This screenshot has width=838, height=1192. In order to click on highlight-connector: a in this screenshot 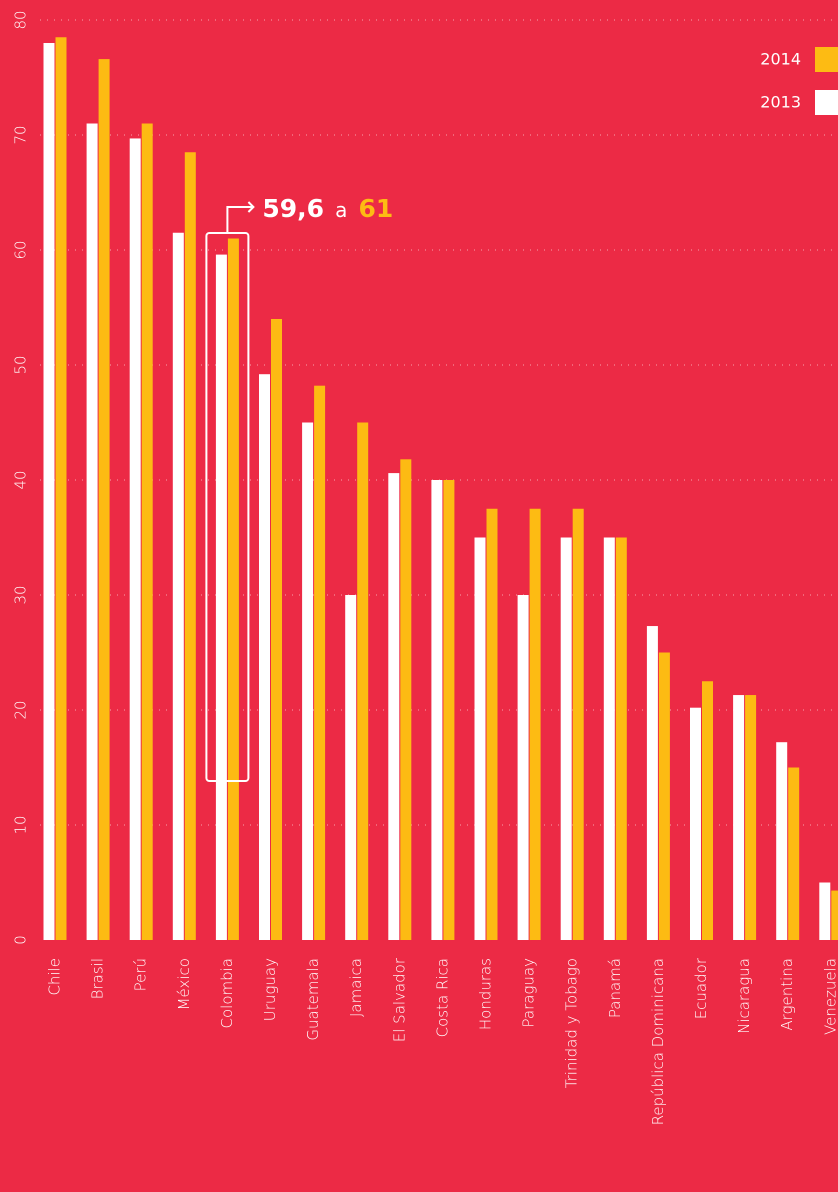, I will do `click(341, 210)`.